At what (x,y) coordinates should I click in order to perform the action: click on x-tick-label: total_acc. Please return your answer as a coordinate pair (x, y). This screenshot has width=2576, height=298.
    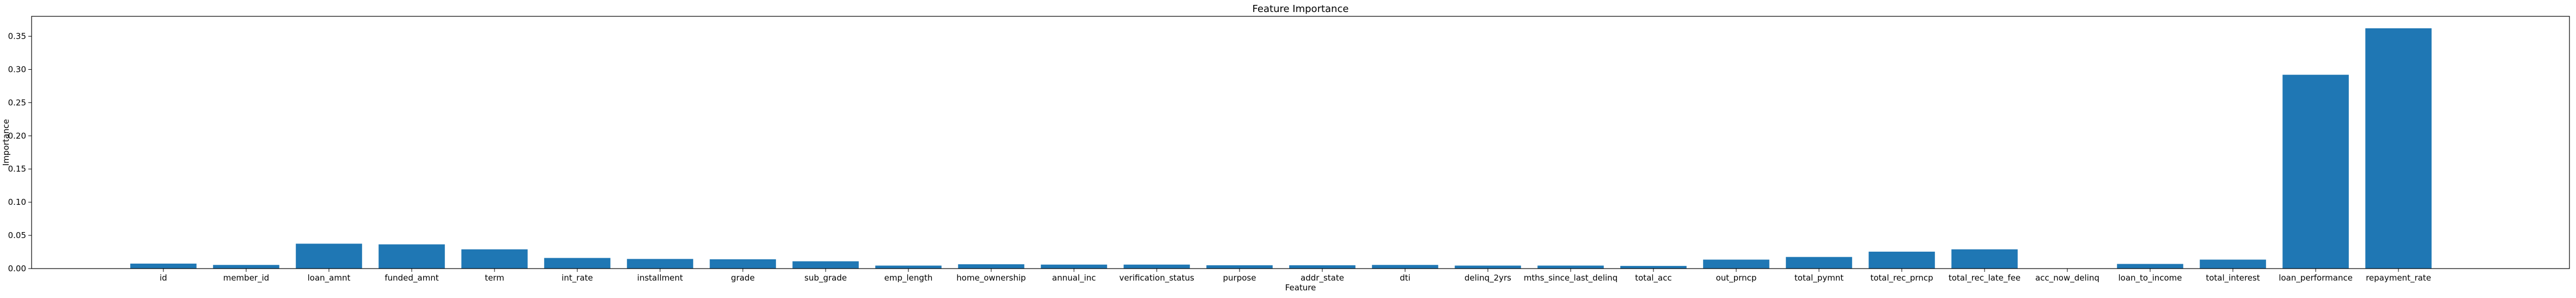
    Looking at the image, I should click on (1653, 278).